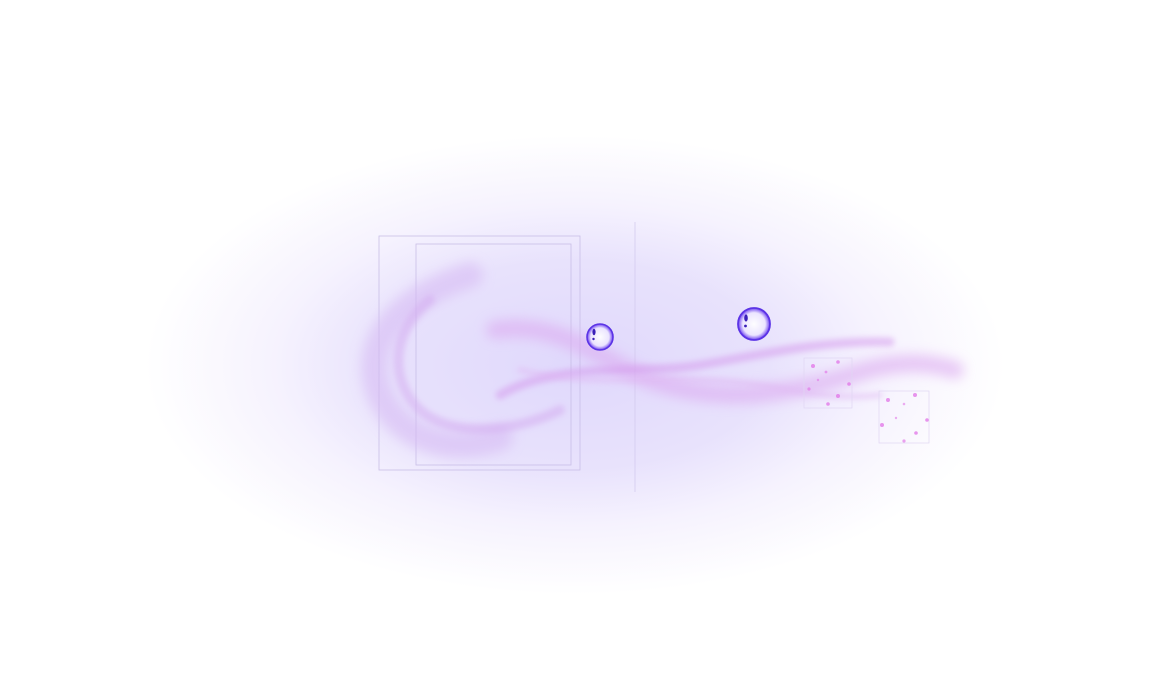 This screenshot has width=1169, height=697. I want to click on bubble-large, so click(754, 324).